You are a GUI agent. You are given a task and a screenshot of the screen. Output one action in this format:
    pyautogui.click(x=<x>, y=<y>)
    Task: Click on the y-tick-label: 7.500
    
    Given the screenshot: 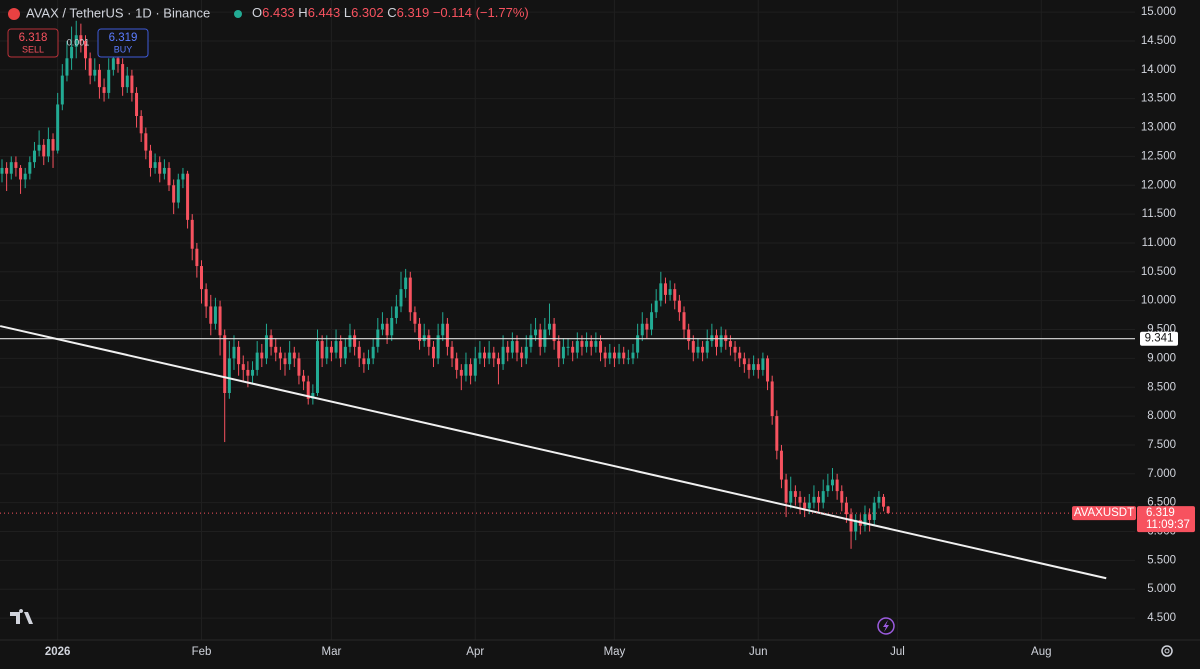 What is the action you would take?
    pyautogui.click(x=1161, y=445)
    